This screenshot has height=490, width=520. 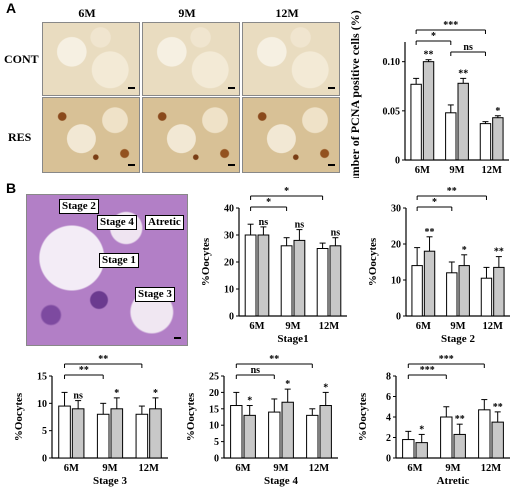 I want to click on y-tick-label: 2, so click(x=388, y=438).